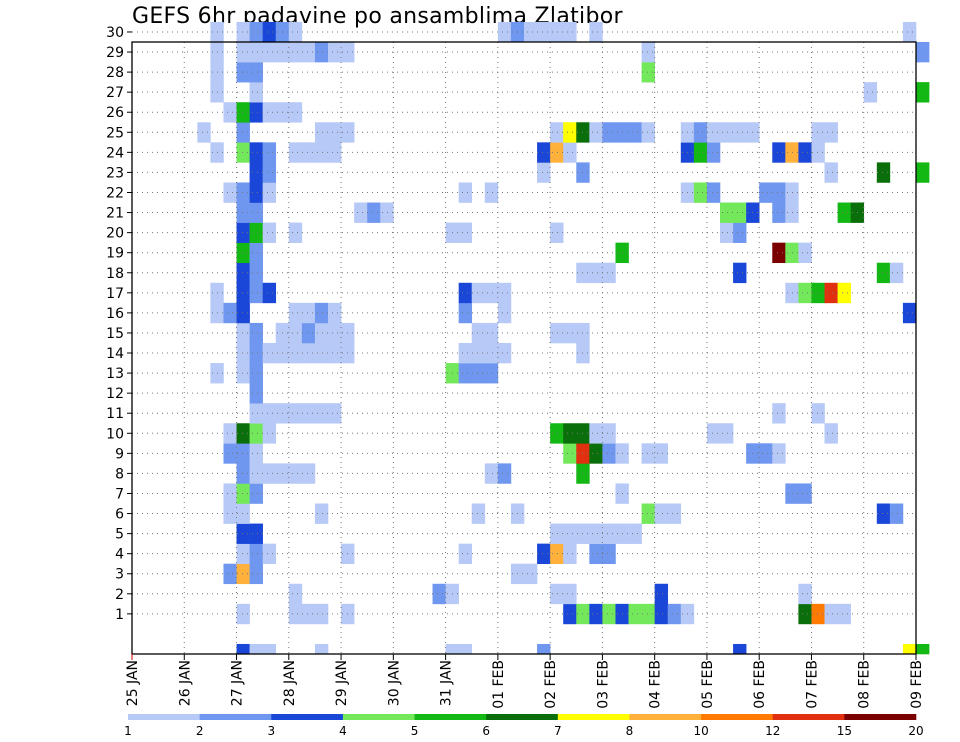 This screenshot has width=960, height=742. I want to click on x-tick-label: 02 FEB, so click(551, 684).